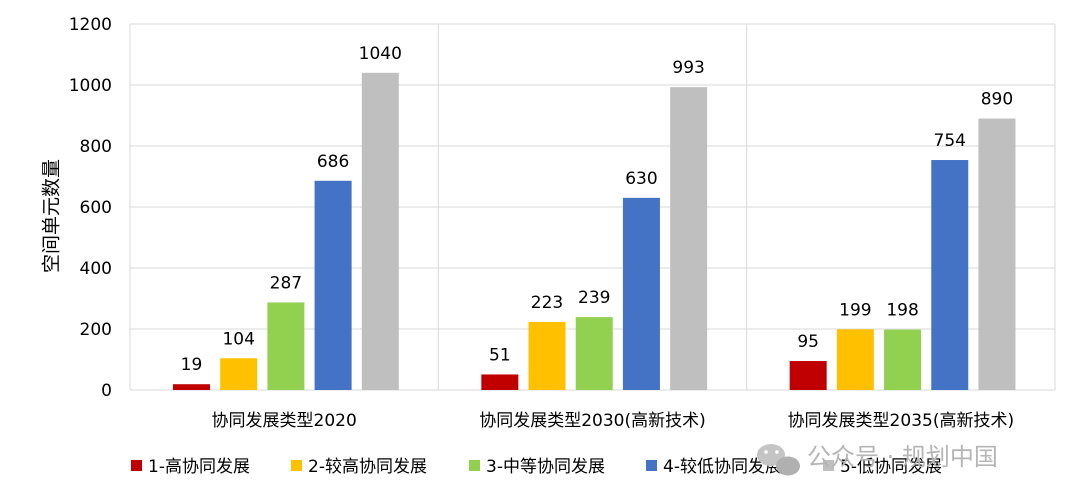 The image size is (1078, 499). What do you see at coordinates (199, 467) in the screenshot?
I see `legend-label: 1-高协同发展` at bounding box center [199, 467].